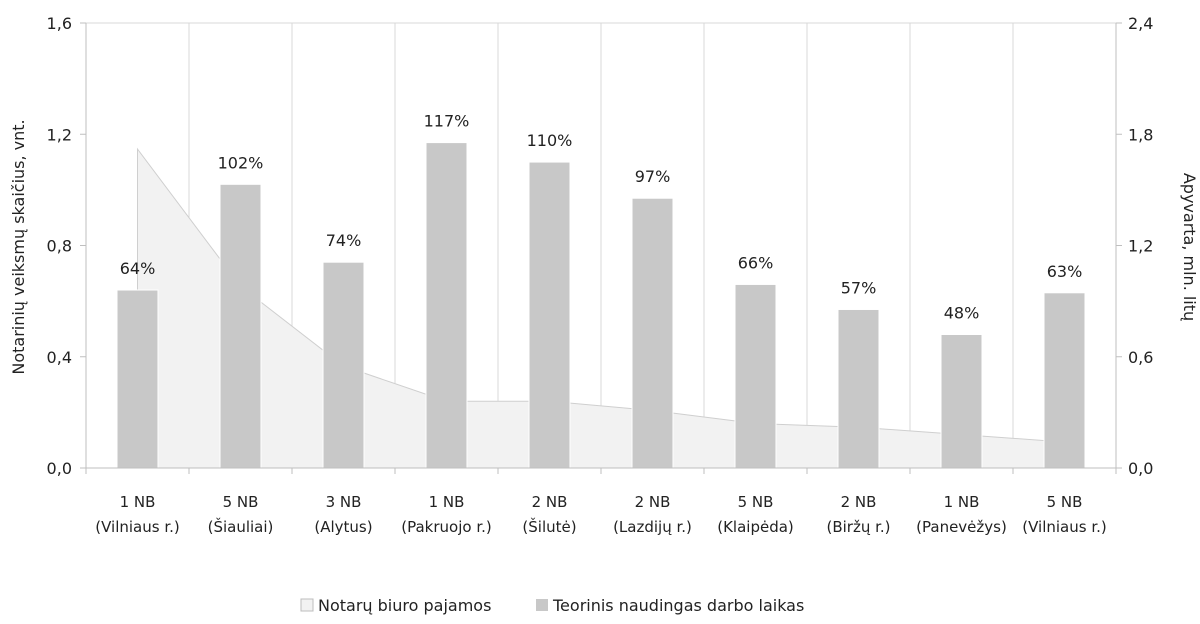 The height and width of the screenshot is (624, 1200). What do you see at coordinates (1140, 23) in the screenshot?
I see `y-right-tick-label: 2,4` at bounding box center [1140, 23].